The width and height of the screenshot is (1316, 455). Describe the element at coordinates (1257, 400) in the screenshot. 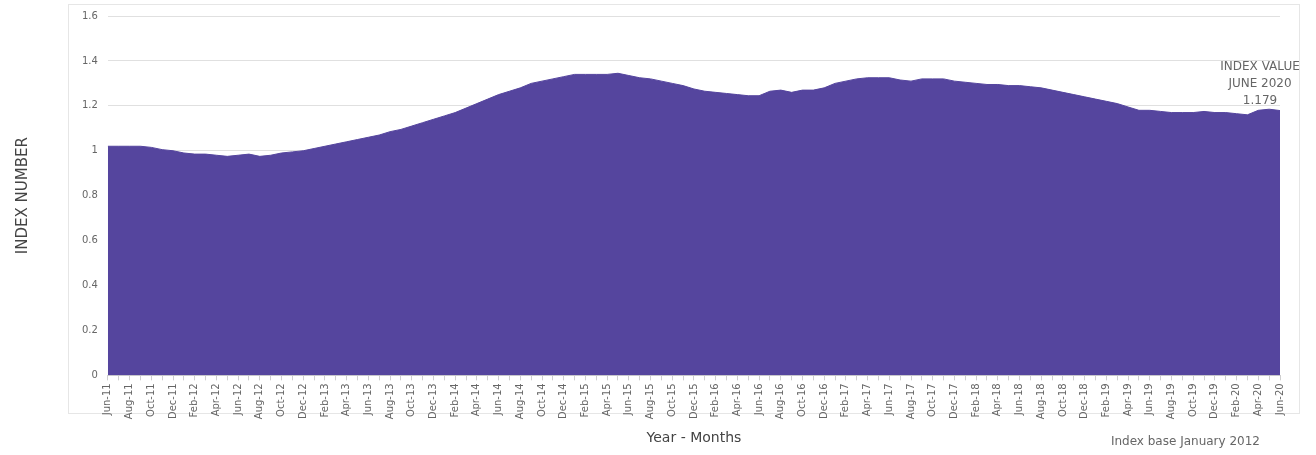

I see `x-tick-label: Apr-20` at that location.